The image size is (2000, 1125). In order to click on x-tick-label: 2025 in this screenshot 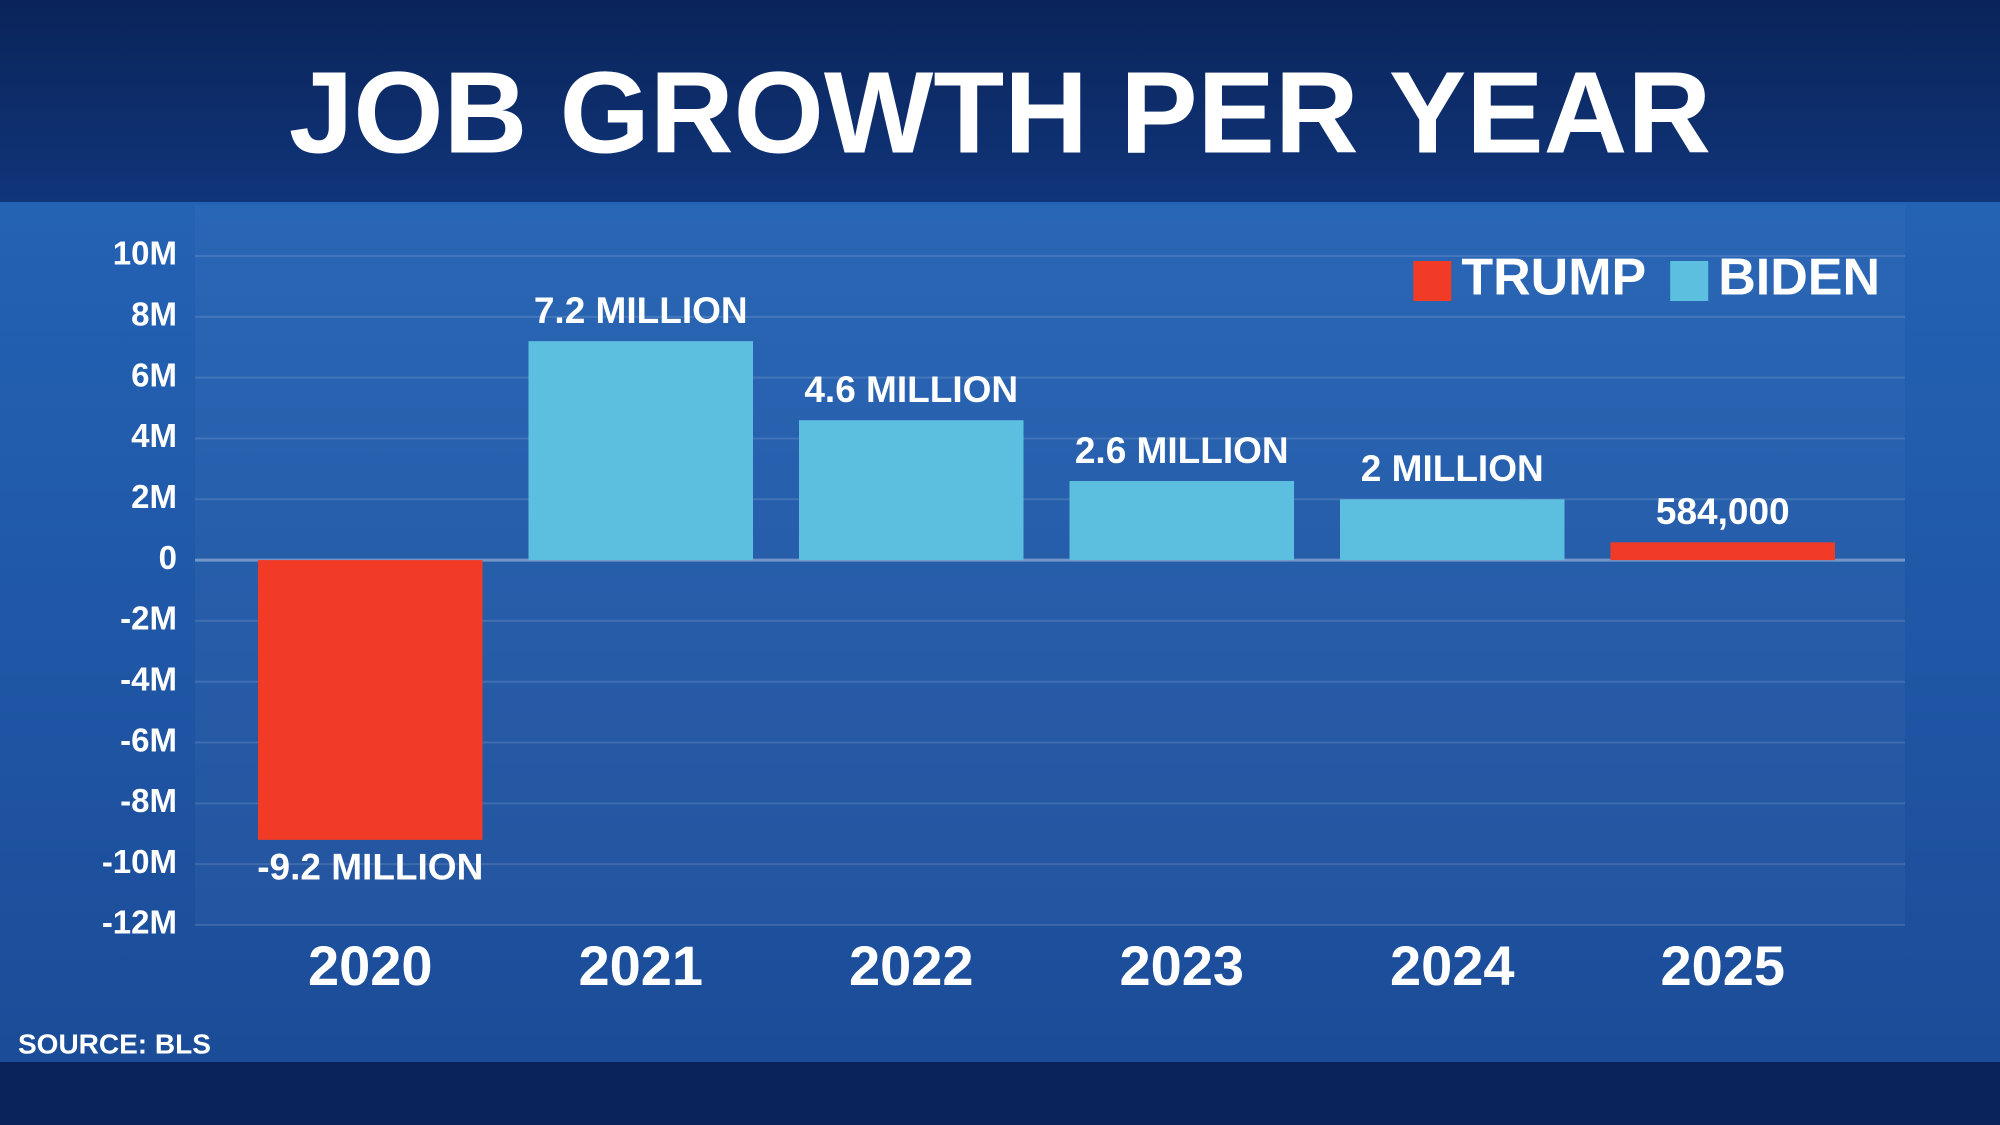, I will do `click(1722, 965)`.